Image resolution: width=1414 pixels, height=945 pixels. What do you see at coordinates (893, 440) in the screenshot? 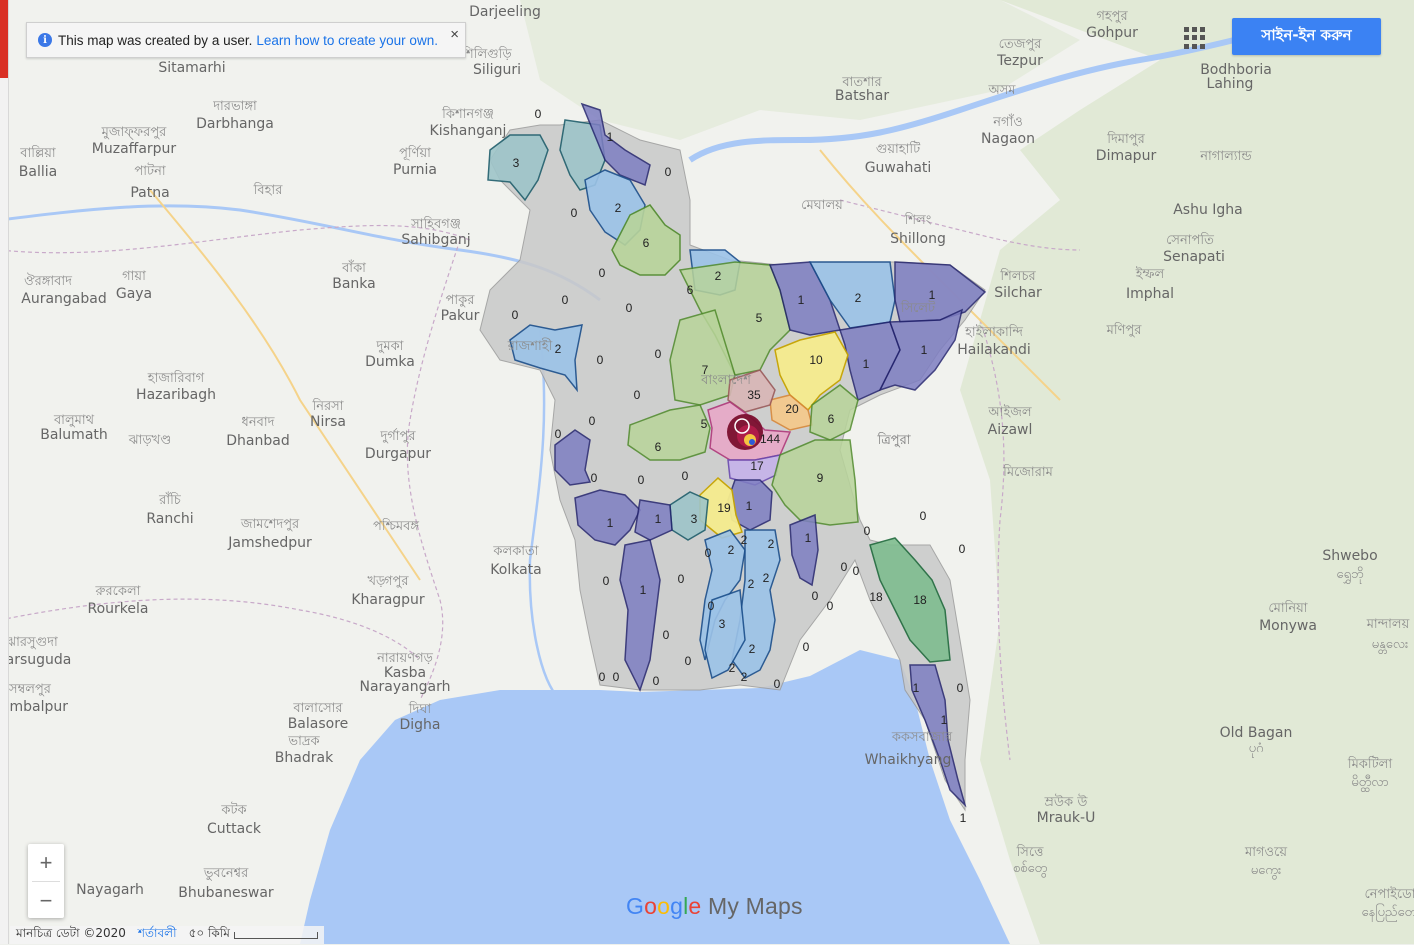
I see `place-label: ত্রিপুরা` at bounding box center [893, 440].